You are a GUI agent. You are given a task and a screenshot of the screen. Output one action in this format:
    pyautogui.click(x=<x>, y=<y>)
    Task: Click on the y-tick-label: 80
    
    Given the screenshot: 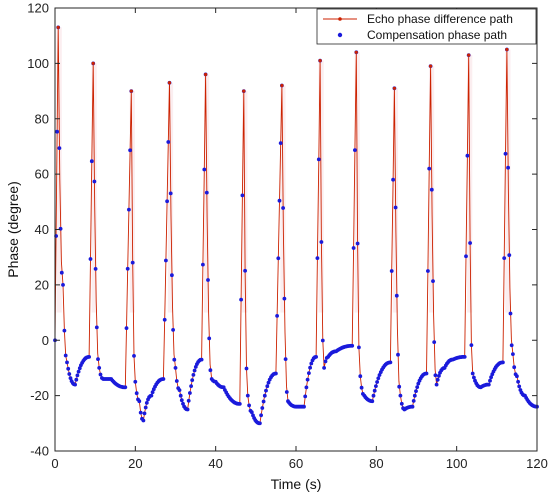 What is the action you would take?
    pyautogui.click(x=42, y=118)
    